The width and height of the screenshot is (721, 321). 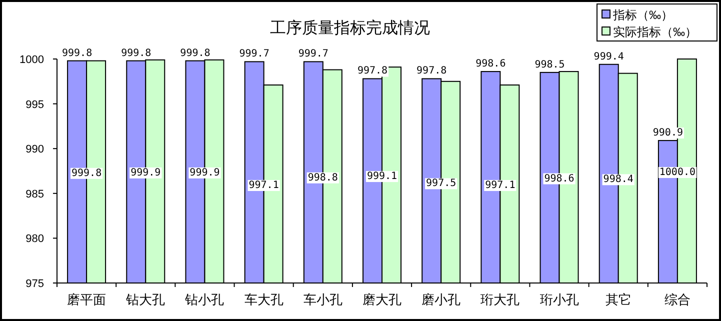 I want to click on data-label: 998.8, so click(x=323, y=178).